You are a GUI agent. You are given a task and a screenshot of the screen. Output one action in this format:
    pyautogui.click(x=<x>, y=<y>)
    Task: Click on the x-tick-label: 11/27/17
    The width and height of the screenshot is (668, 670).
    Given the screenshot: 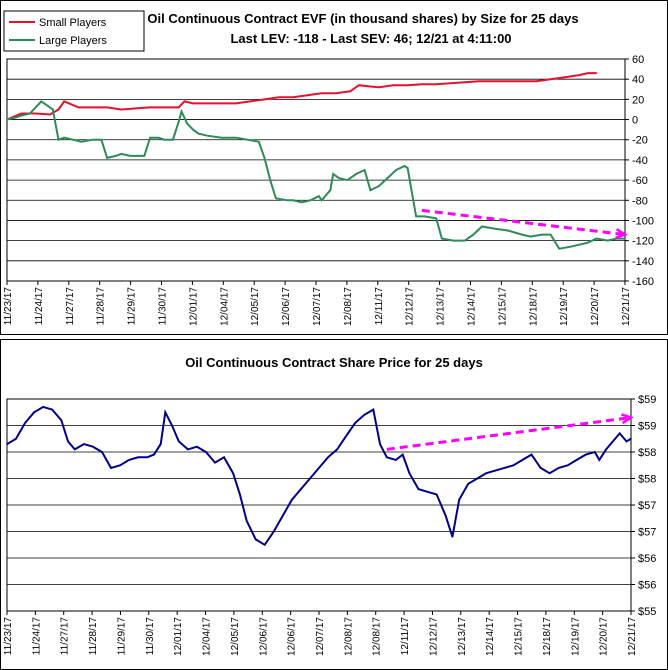 What is the action you would take?
    pyautogui.click(x=70, y=306)
    